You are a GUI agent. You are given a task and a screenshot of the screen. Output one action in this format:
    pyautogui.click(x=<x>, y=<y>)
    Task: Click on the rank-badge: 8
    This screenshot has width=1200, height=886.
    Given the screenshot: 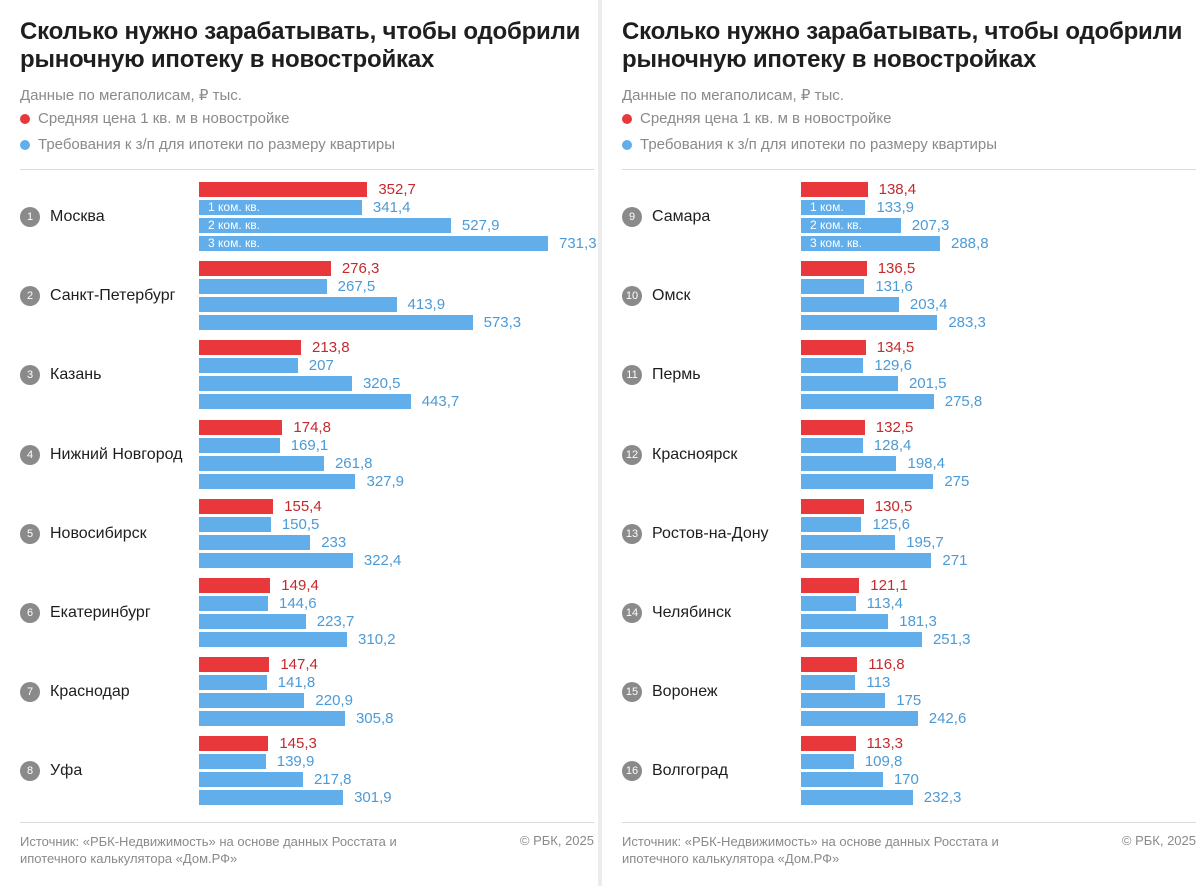 What is the action you would take?
    pyautogui.click(x=30, y=771)
    